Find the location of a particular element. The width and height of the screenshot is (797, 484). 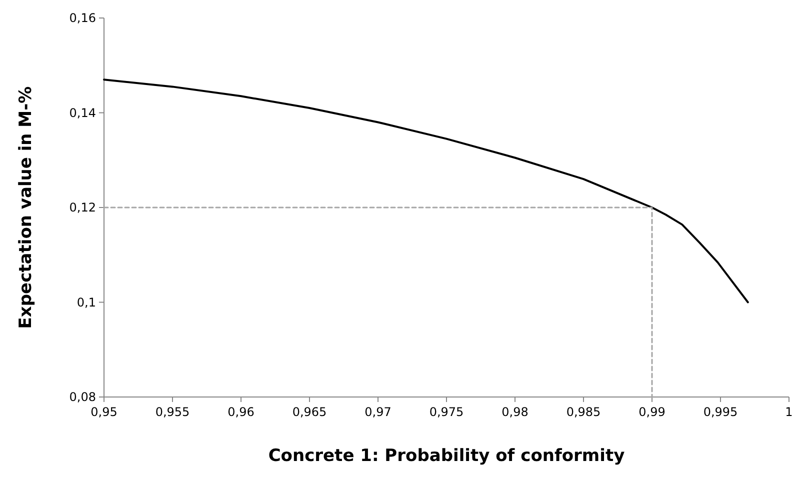

y-tick-label: 0,14 is located at coordinates (82, 113).